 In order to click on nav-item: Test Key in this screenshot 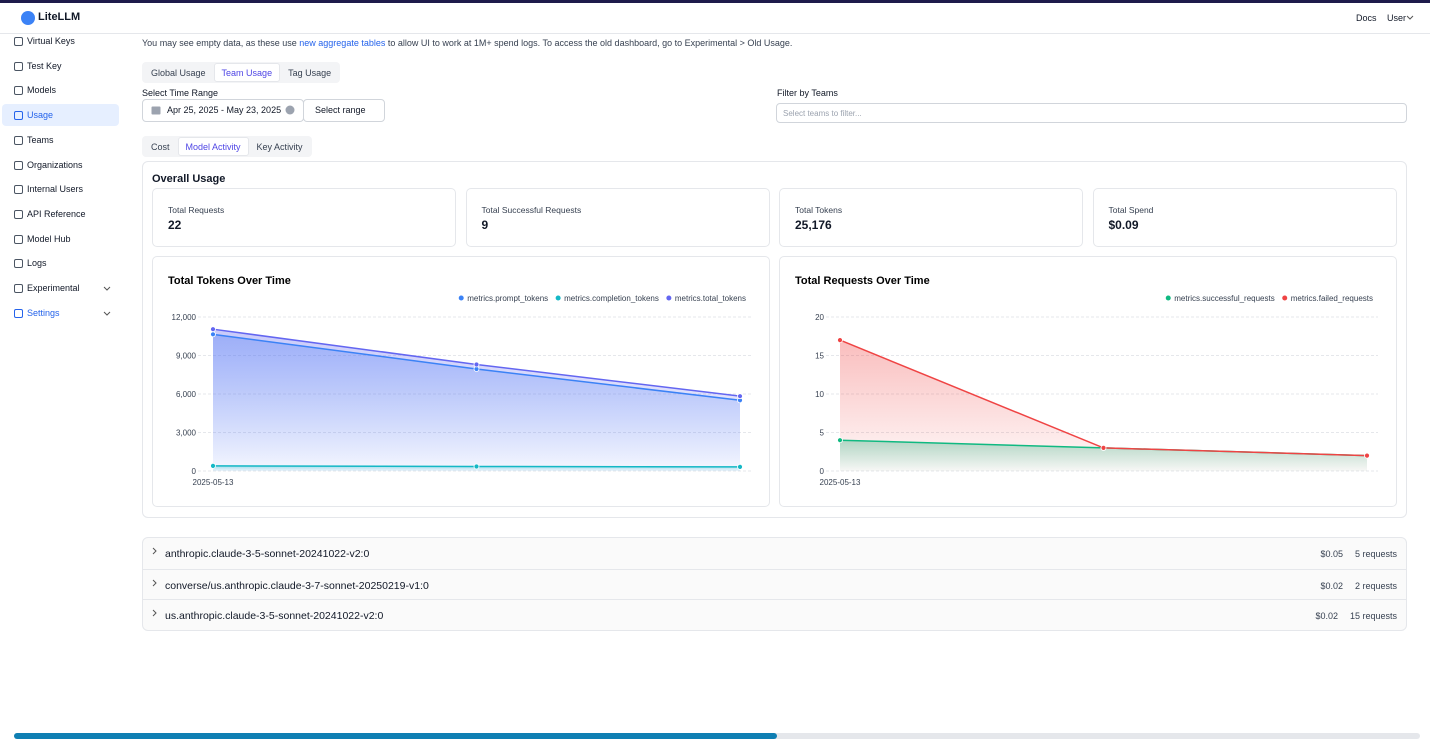, I will do `click(44, 65)`.